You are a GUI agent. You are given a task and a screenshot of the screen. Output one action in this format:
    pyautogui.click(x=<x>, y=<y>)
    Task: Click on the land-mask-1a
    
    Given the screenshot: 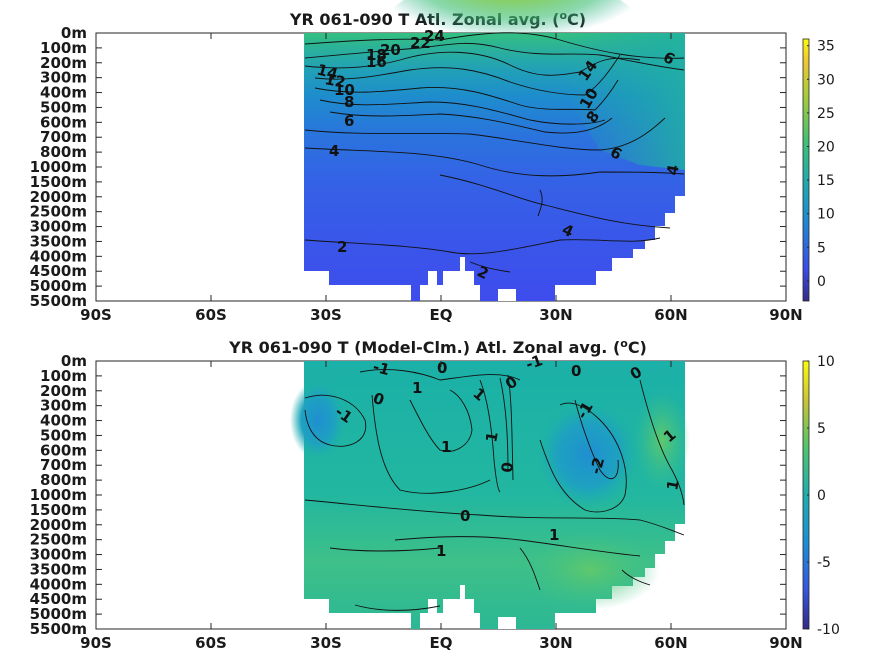 What is the action you would take?
    pyautogui.click(x=316, y=286)
    